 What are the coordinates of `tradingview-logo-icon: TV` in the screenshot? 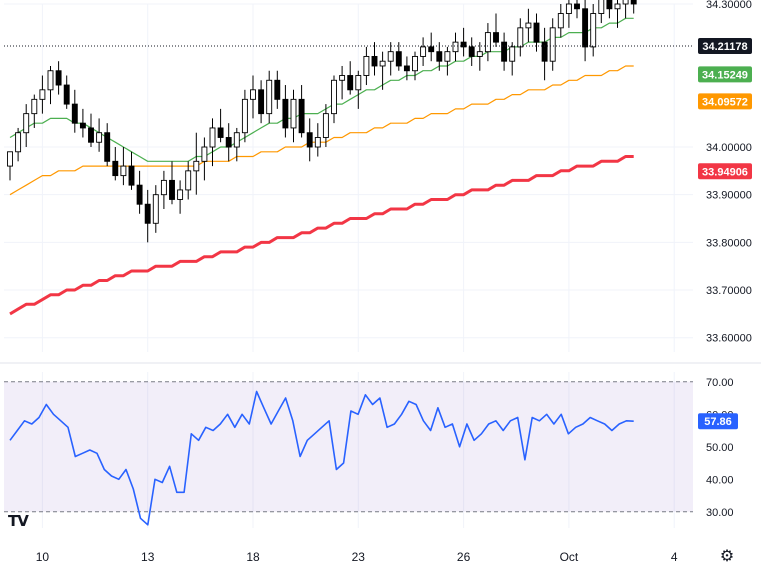 It's located at (18, 521).